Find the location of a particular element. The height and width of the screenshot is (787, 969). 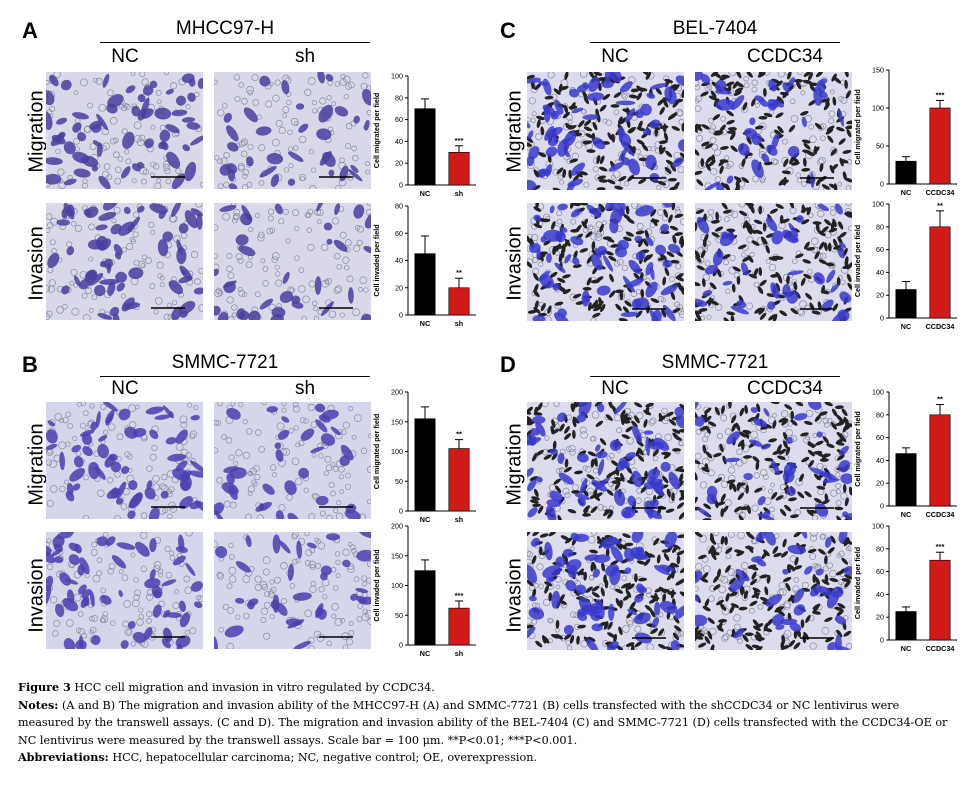

notes-label: Notes: is located at coordinates (38, 704).